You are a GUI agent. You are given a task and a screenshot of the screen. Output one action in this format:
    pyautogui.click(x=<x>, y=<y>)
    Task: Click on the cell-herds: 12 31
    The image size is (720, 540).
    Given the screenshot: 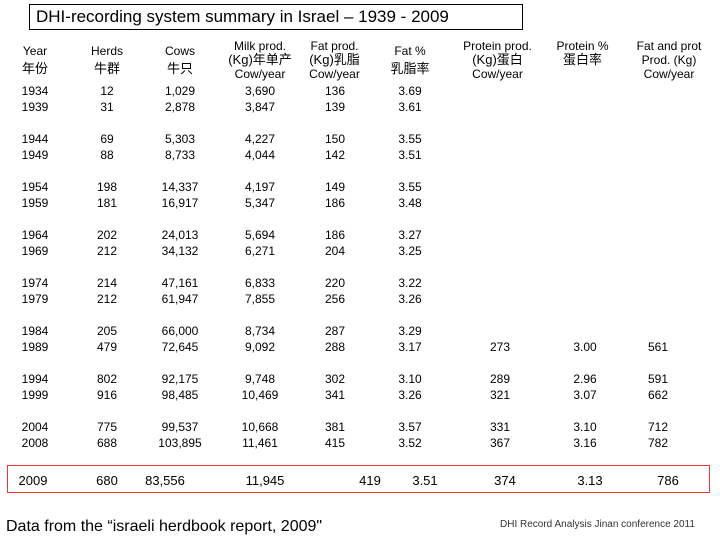 What is the action you would take?
    pyautogui.click(x=107, y=99)
    